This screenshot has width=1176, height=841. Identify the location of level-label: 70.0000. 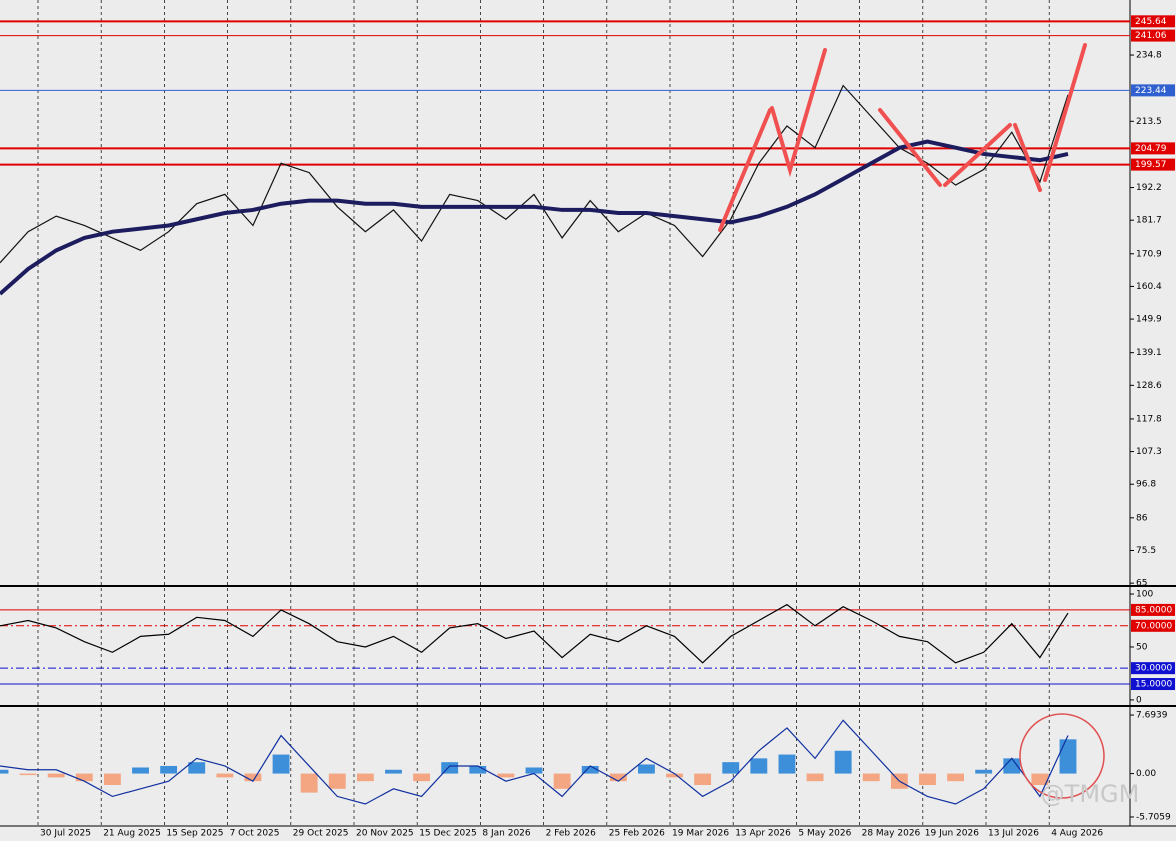
(1153, 626).